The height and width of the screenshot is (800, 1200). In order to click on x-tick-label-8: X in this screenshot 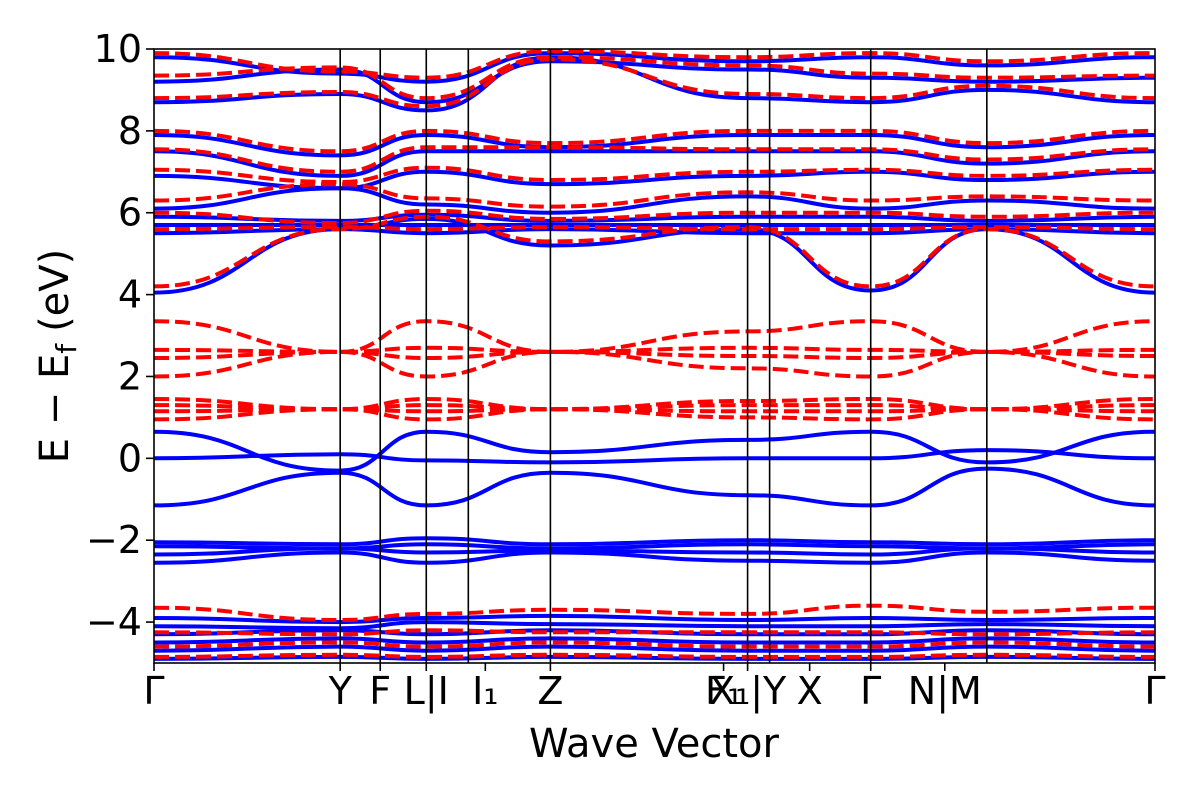, I will do `click(810, 691)`.